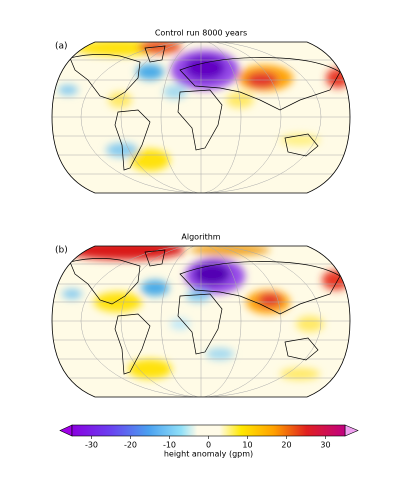 Image resolution: width=407 pixels, height=497 pixels. I want to click on colorbar-tick-label: -10, so click(169, 445).